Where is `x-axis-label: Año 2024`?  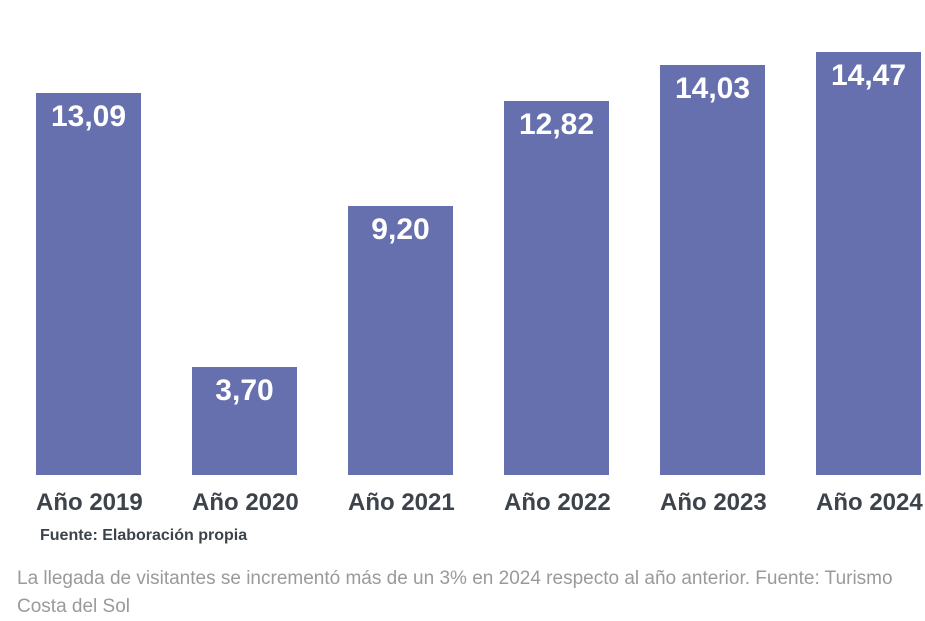 x-axis-label: Año 2024 is located at coordinates (869, 502).